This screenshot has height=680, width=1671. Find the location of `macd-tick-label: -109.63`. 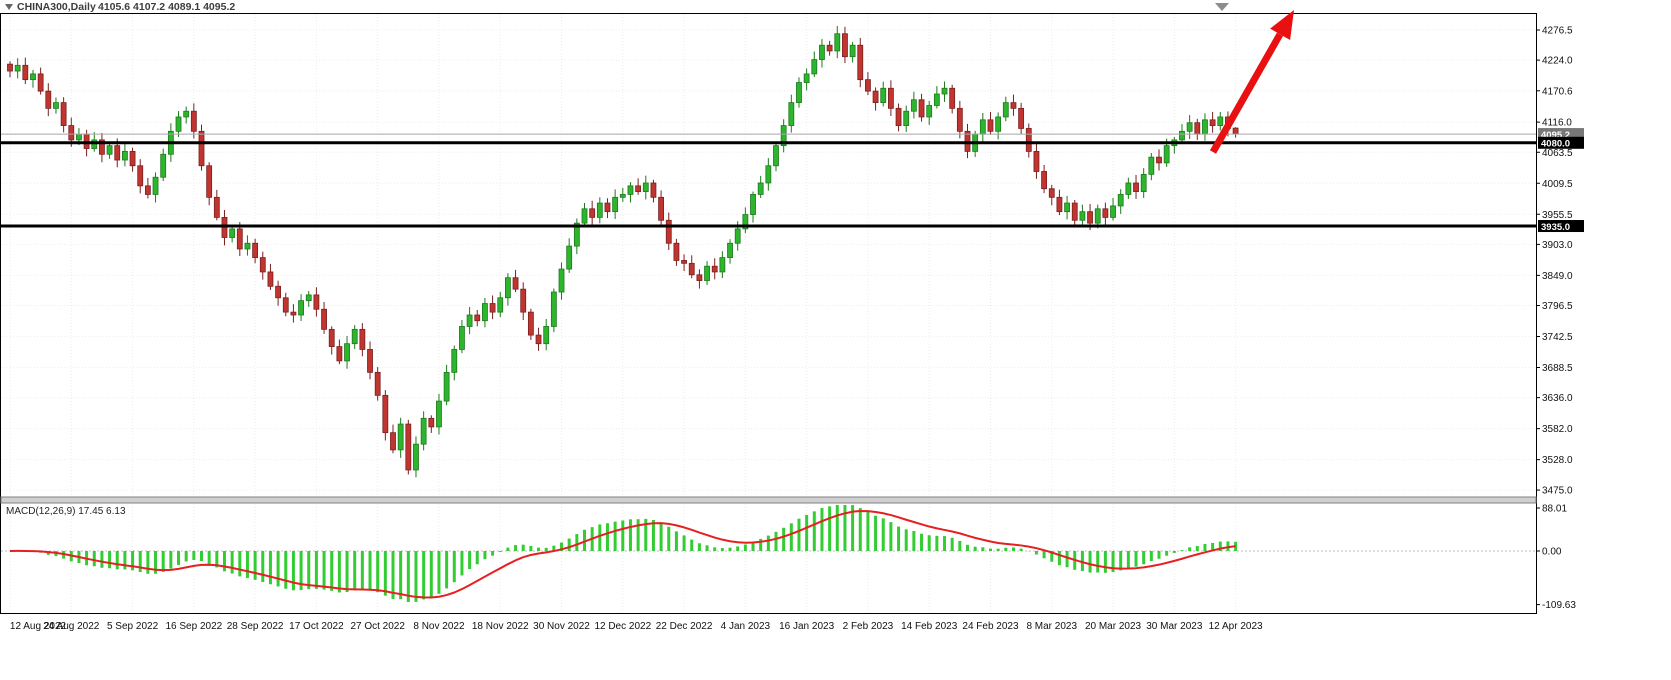

macd-tick-label: -109.63 is located at coordinates (1559, 605).